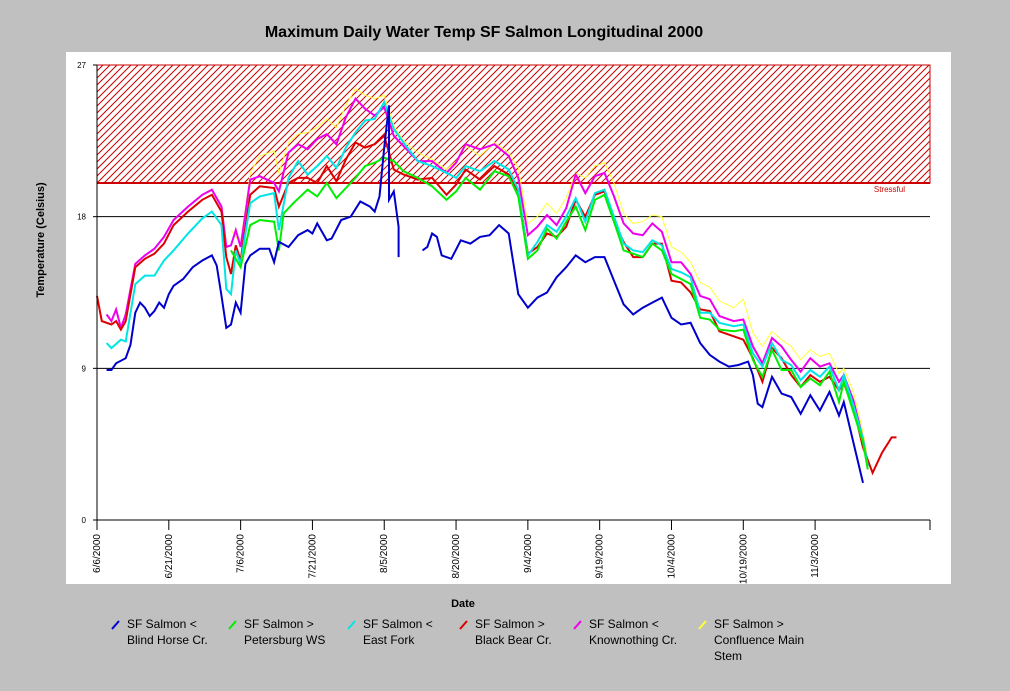  Describe the element at coordinates (312, 556) in the screenshot. I see `x-tick-label-3: 7/21/2000` at that location.